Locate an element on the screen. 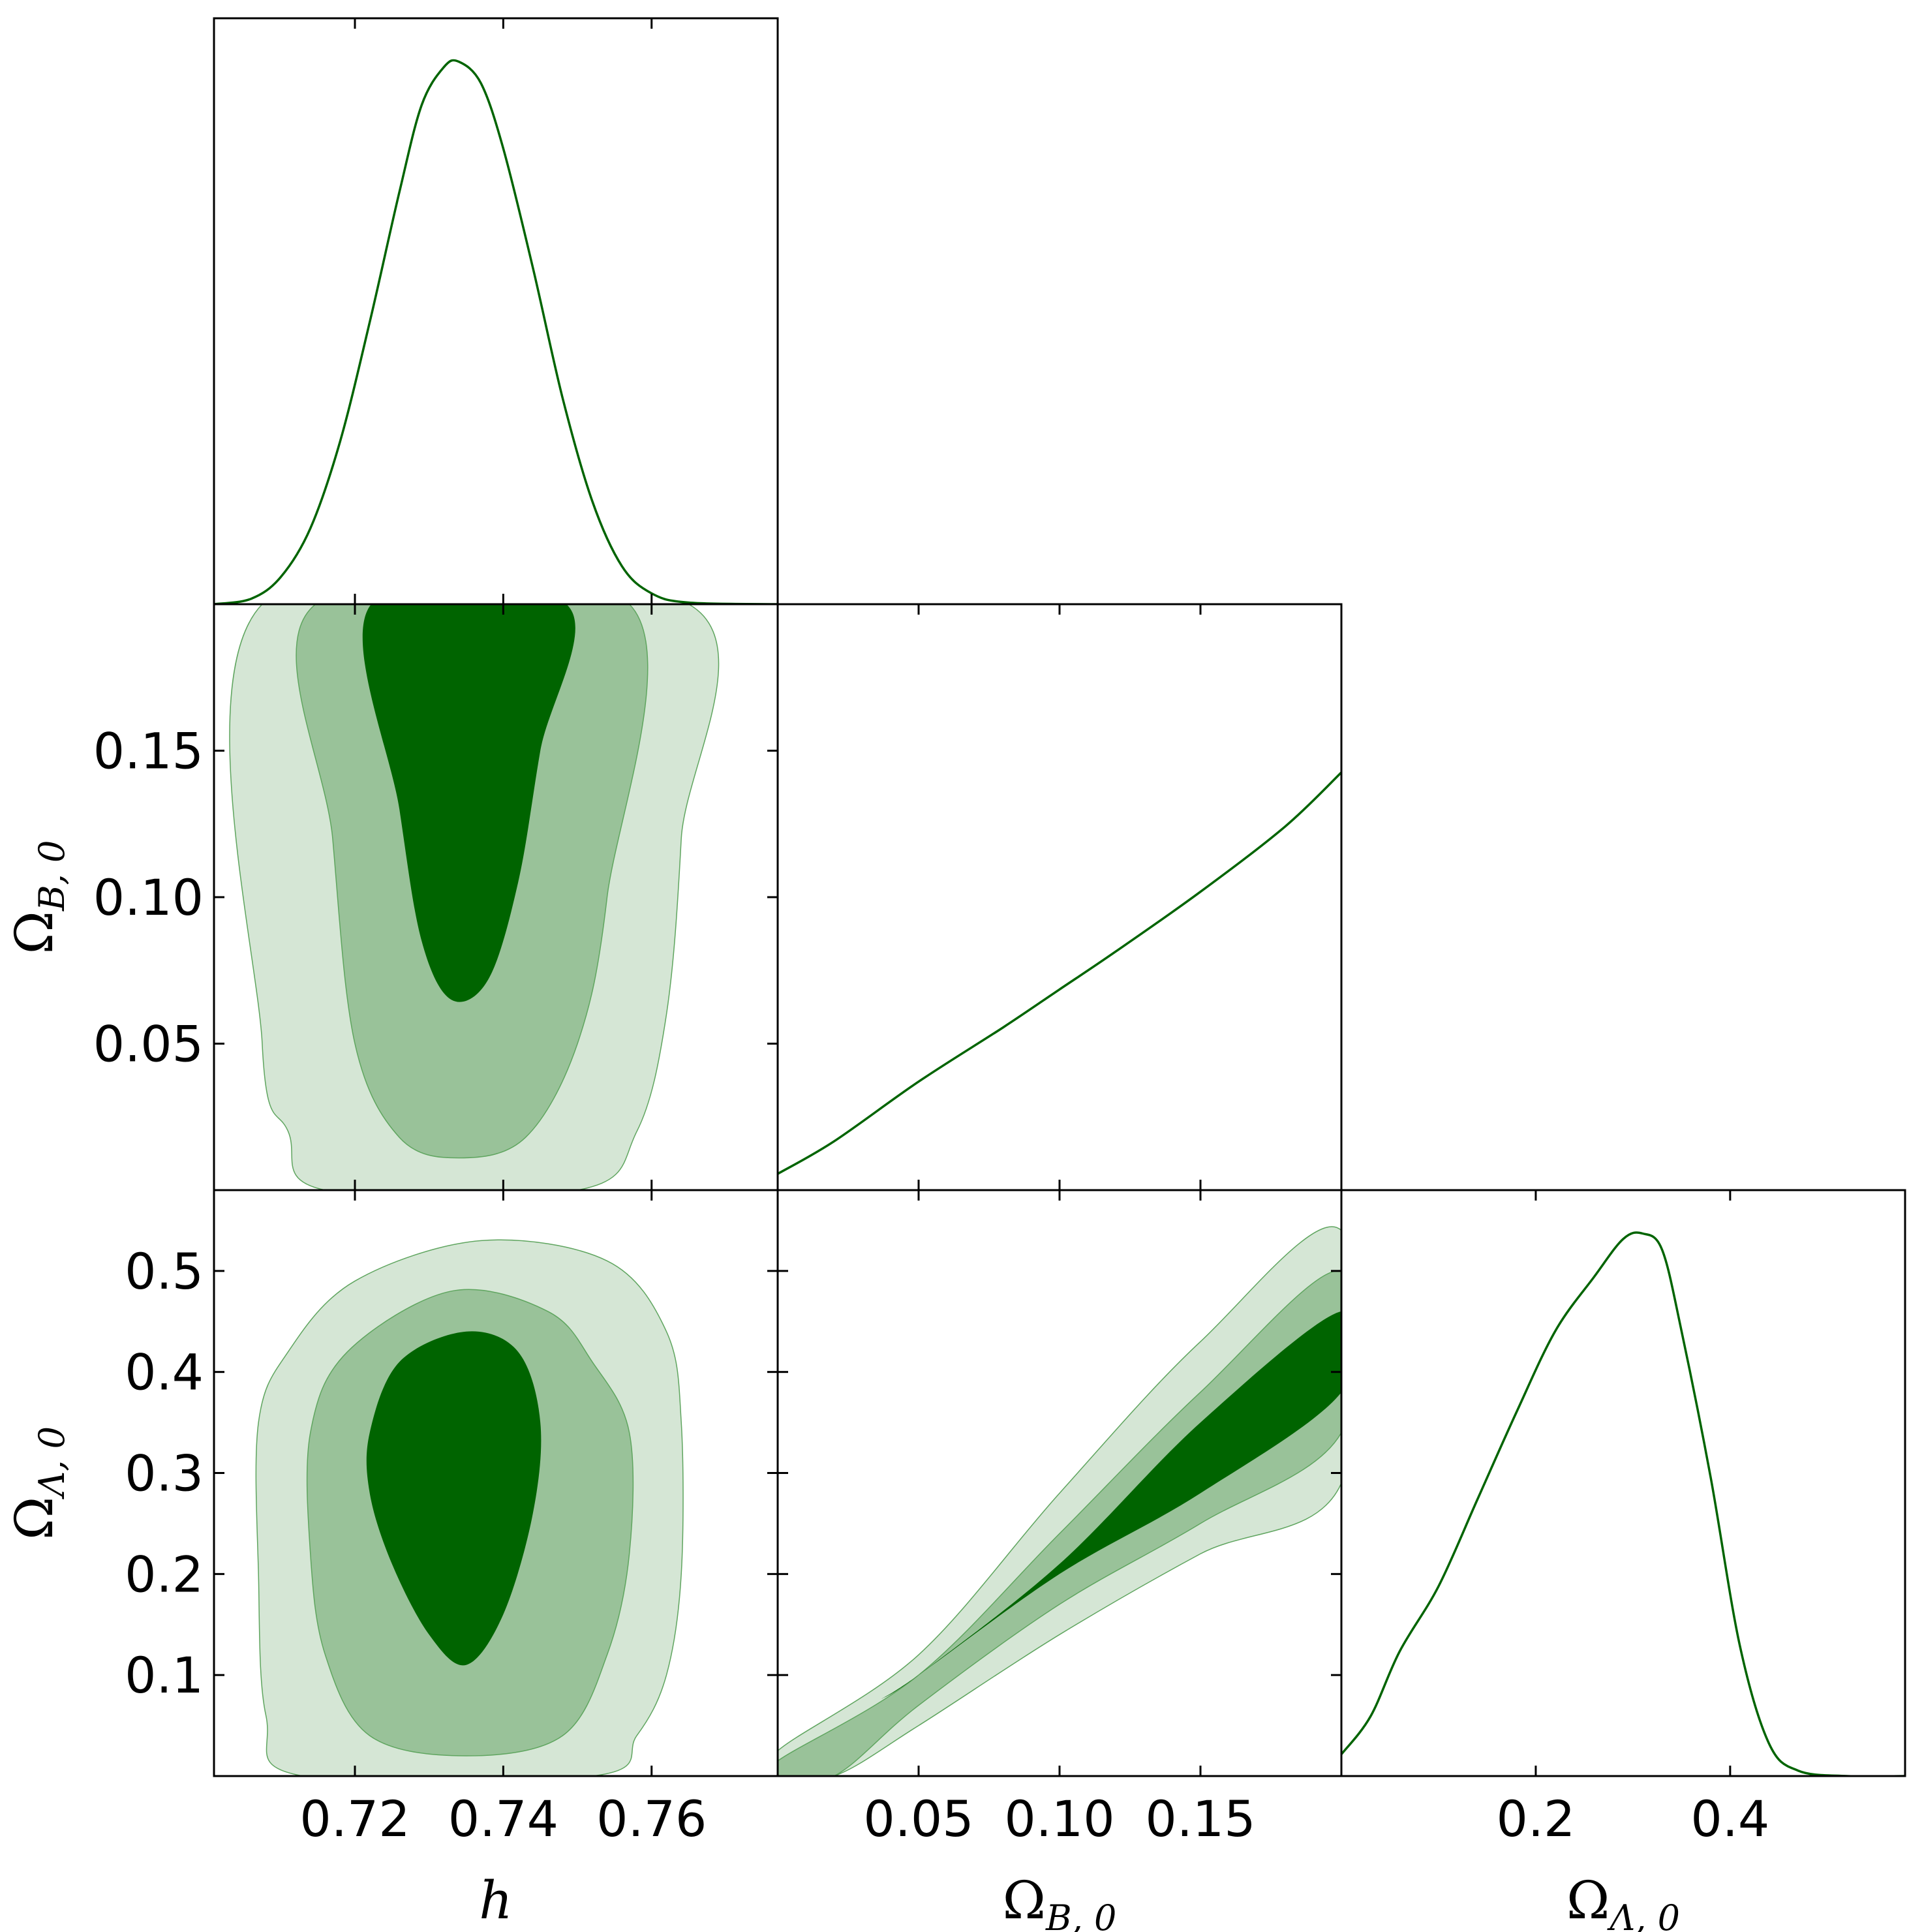 The height and width of the screenshot is (1932, 1924). y-tick-label: 0.15 is located at coordinates (148, 751).